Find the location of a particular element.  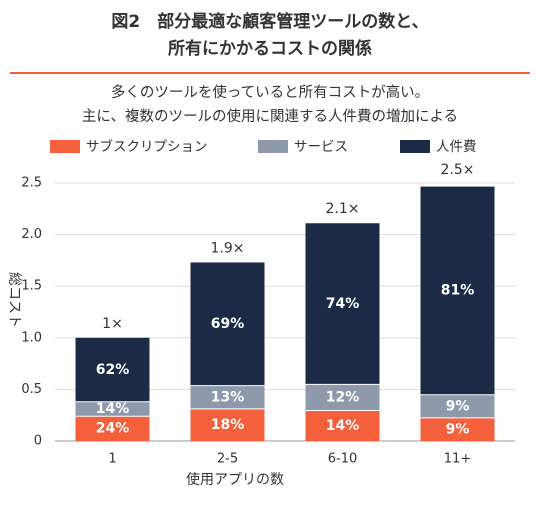

y-axis-label: 総コスト is located at coordinates (14, 300).